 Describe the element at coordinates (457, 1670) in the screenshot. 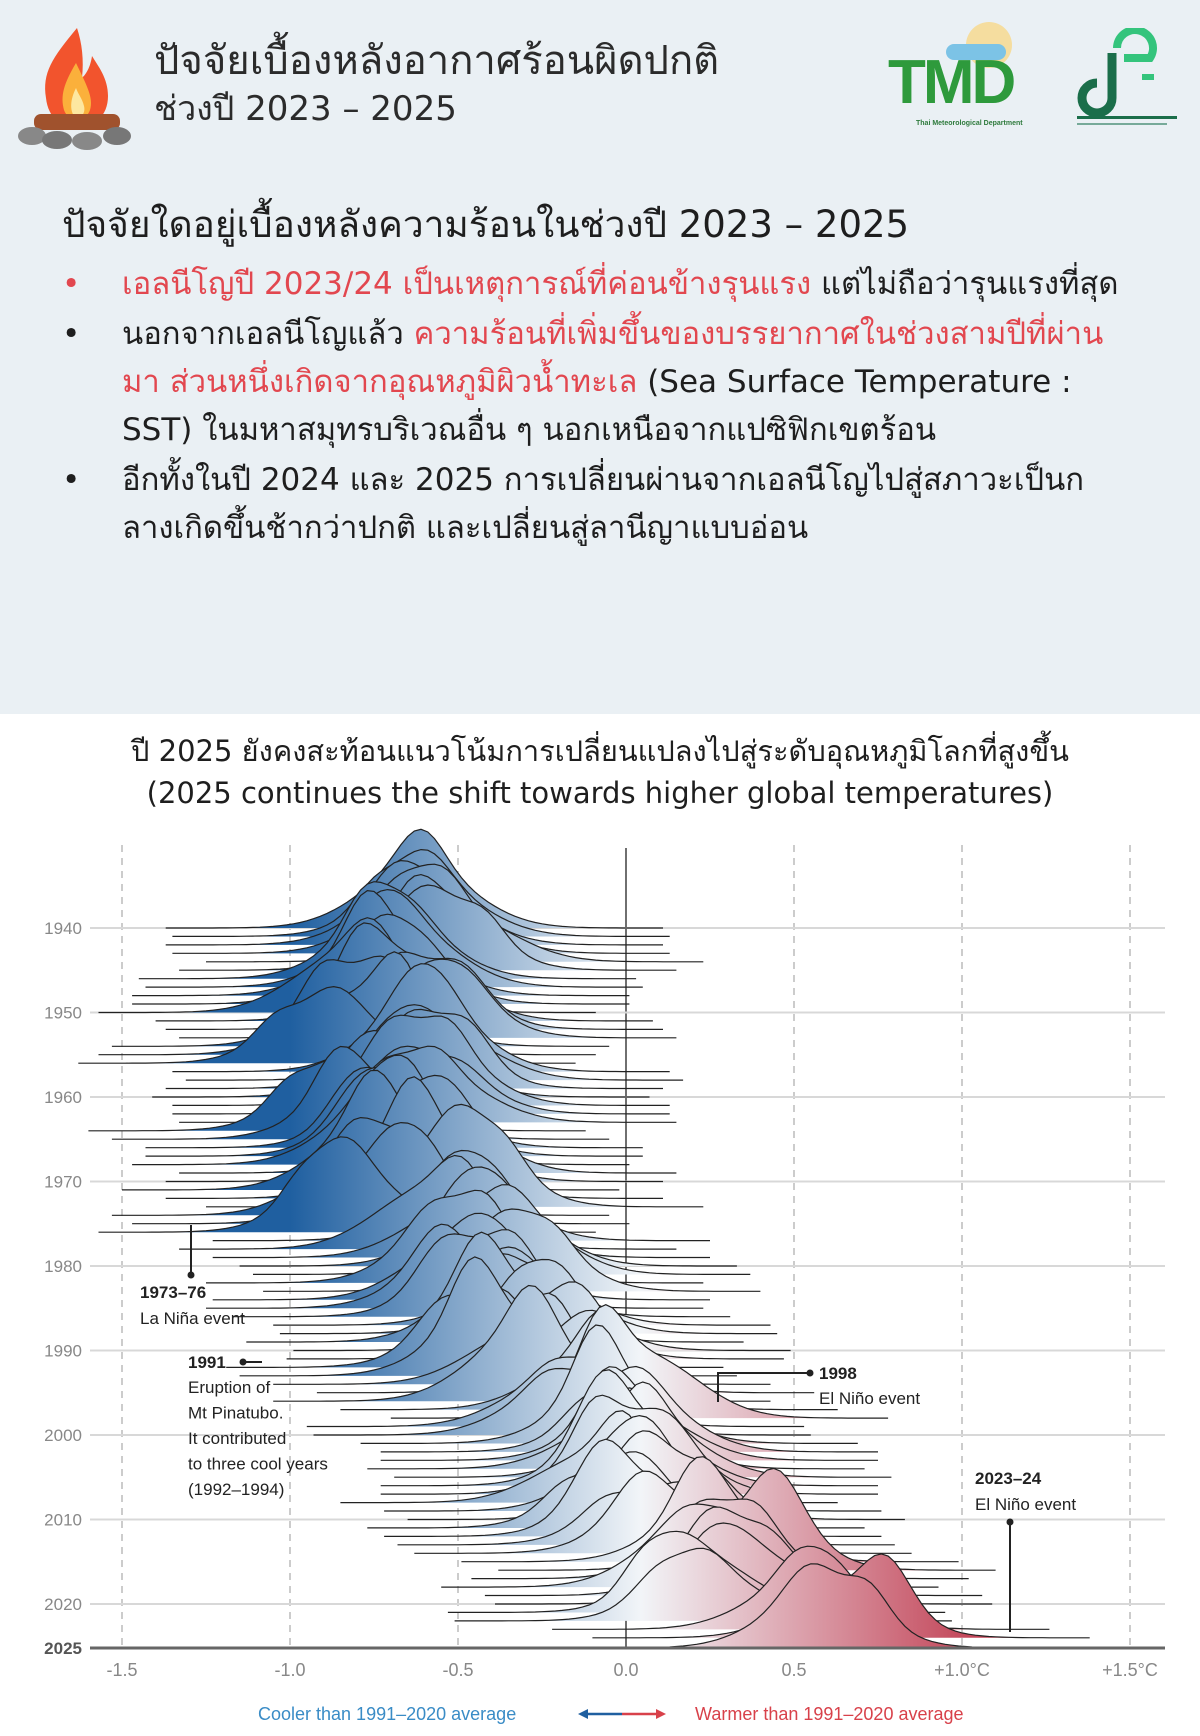

I see `x-tick-label: -0.5` at that location.